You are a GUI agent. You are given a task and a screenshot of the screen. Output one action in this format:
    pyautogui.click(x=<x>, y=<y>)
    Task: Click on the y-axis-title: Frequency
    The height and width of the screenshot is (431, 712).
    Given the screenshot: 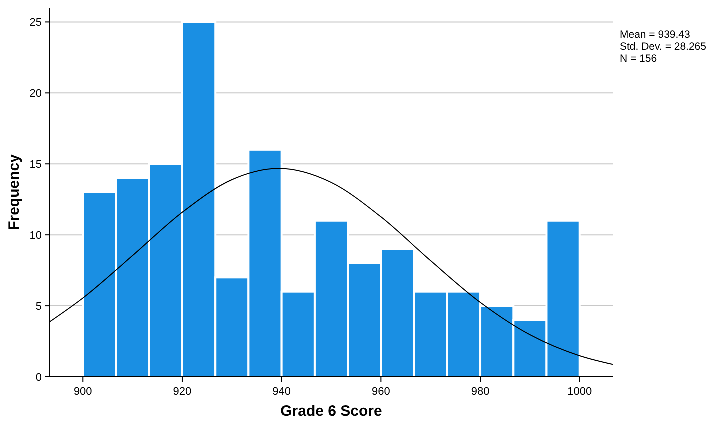 What is the action you would take?
    pyautogui.click(x=14, y=192)
    